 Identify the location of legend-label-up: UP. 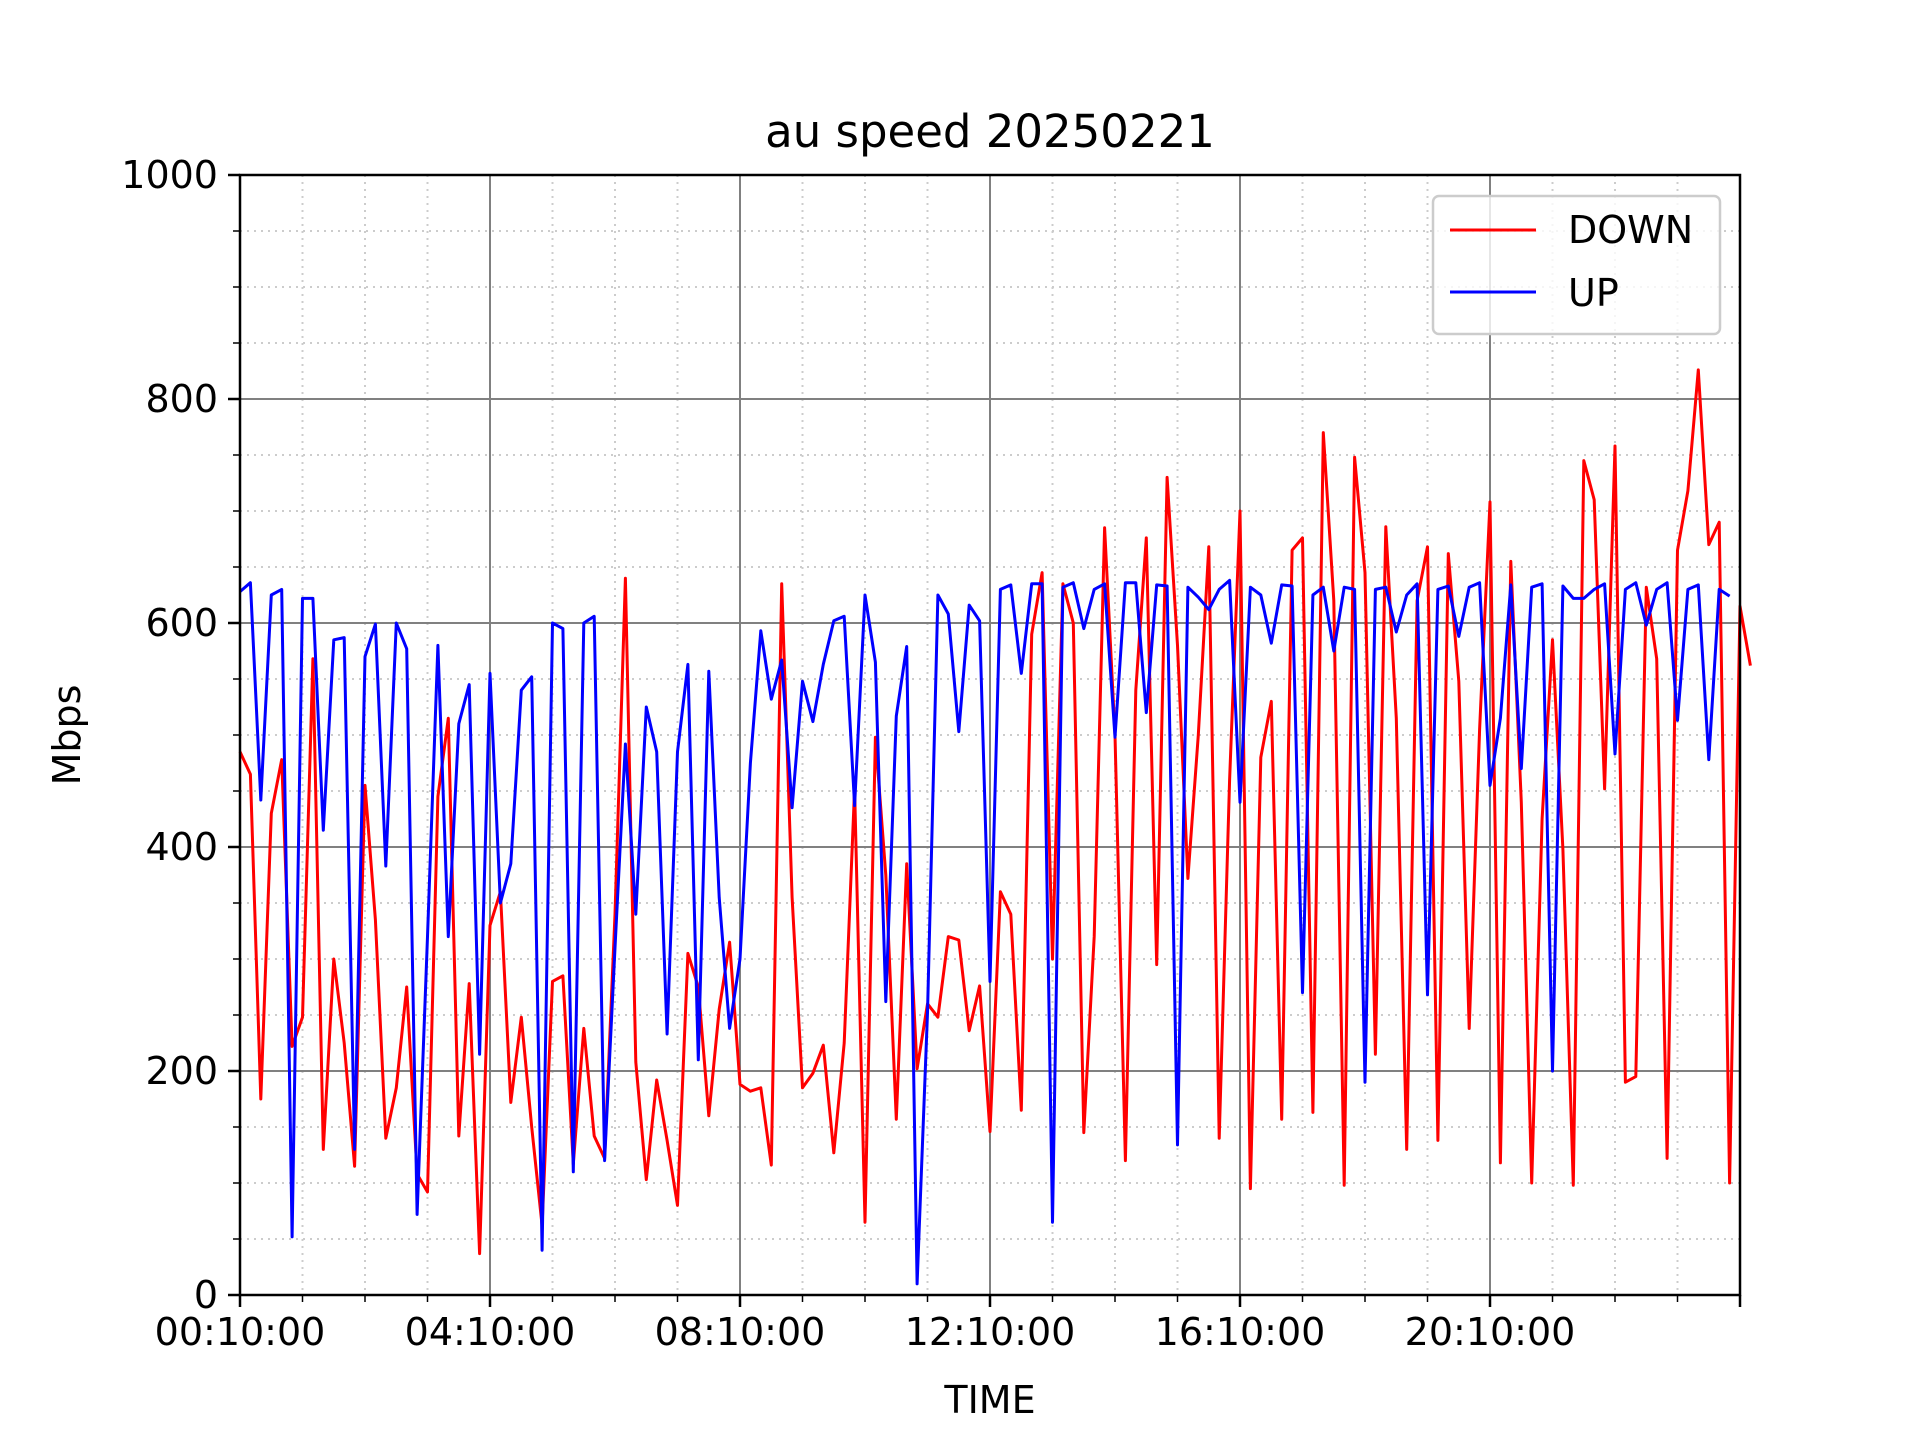
(1593, 293).